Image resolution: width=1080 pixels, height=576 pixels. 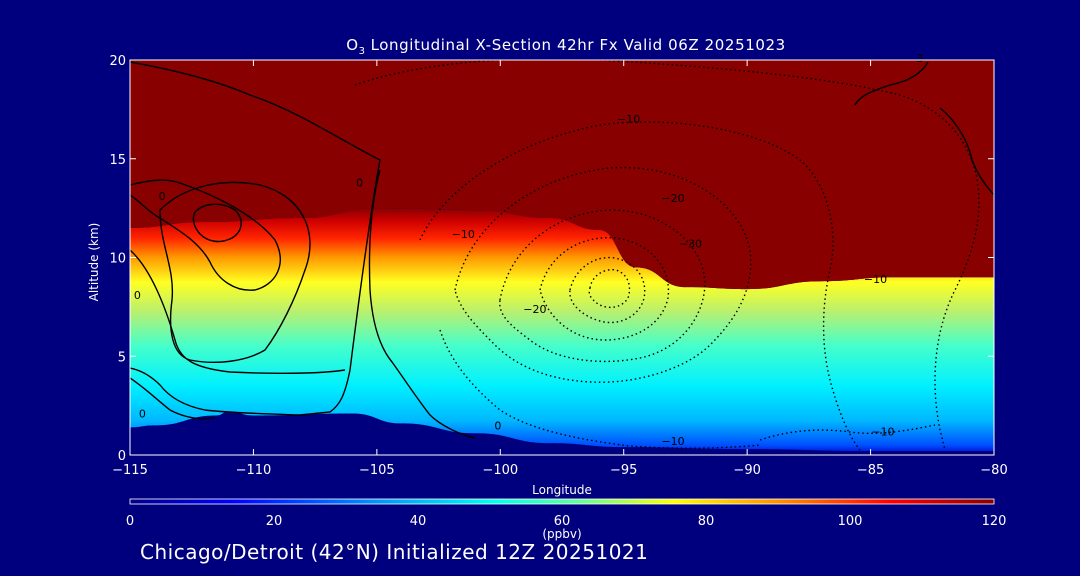 What do you see at coordinates (562, 501) in the screenshot?
I see `colorbar-ramp` at bounding box center [562, 501].